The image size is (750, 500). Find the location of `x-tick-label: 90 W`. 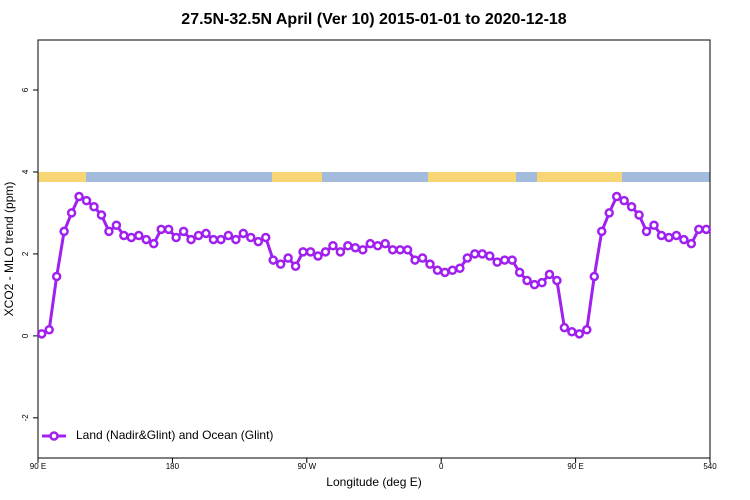

x-tick-label: 90 W is located at coordinates (306, 466).